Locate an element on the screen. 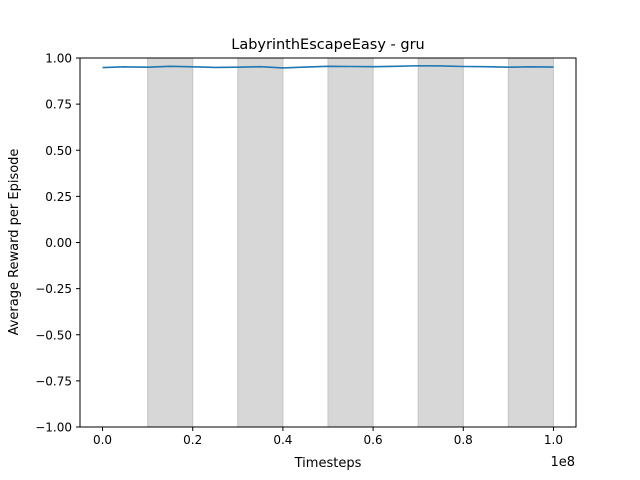  y-tick-label: −1.00 is located at coordinates (53, 428).